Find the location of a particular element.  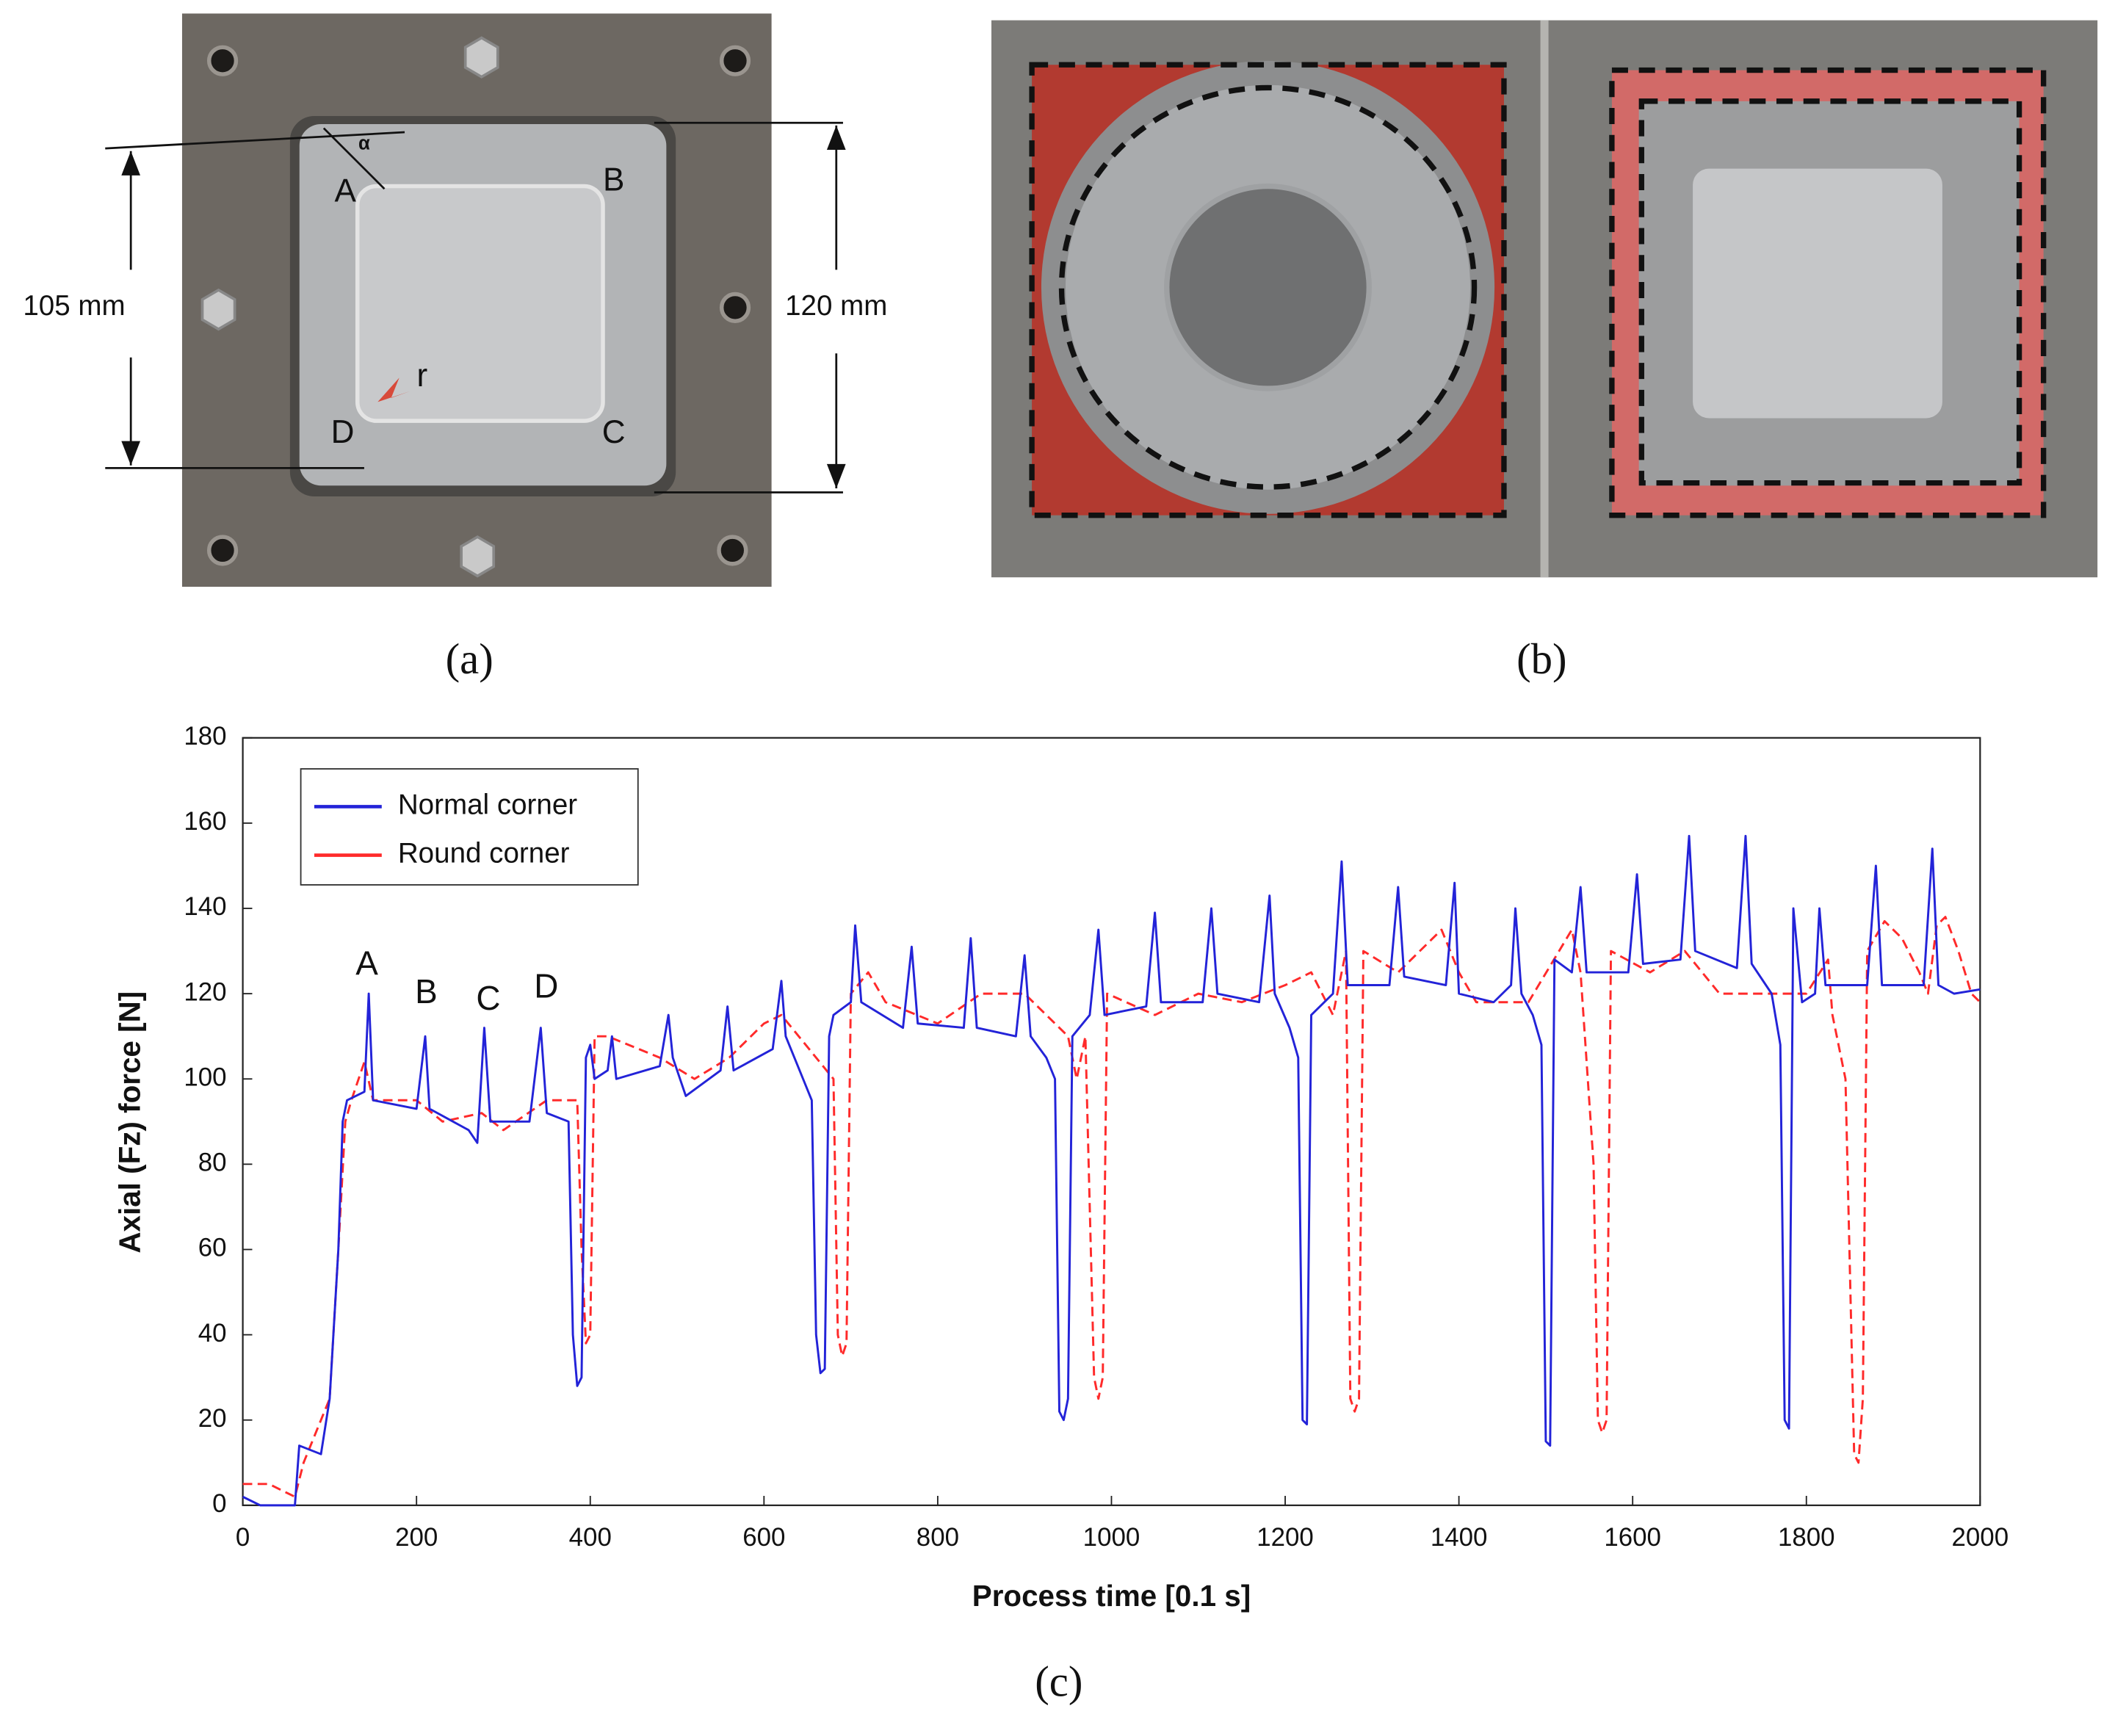

annotation: B is located at coordinates (426, 991).